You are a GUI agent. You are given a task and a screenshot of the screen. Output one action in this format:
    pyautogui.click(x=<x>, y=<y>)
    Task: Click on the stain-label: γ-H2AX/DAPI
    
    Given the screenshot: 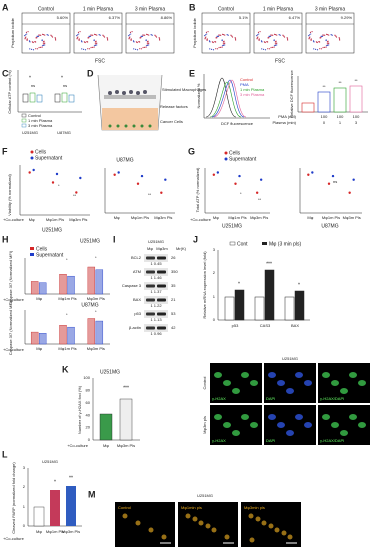 What is the action you would take?
    pyautogui.click(x=332, y=398)
    